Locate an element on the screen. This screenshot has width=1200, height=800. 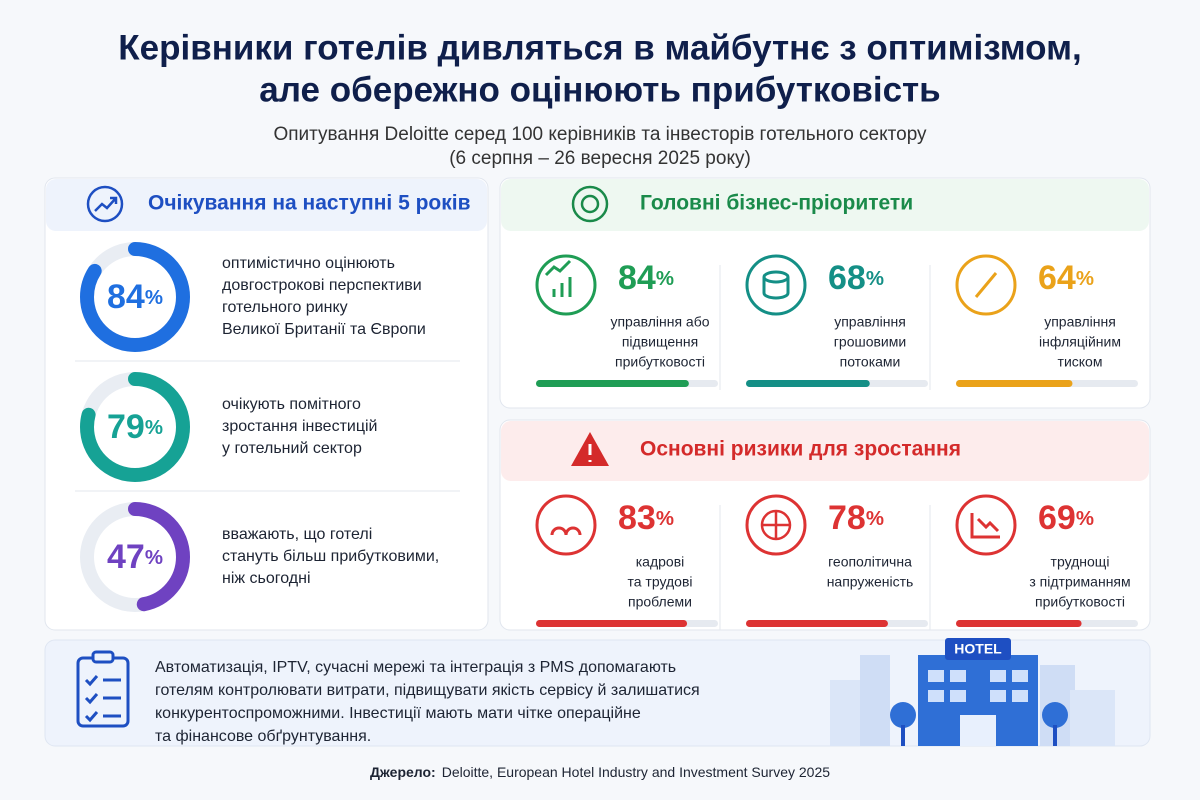
description: вважають, що готелі is located at coordinates (297, 534).